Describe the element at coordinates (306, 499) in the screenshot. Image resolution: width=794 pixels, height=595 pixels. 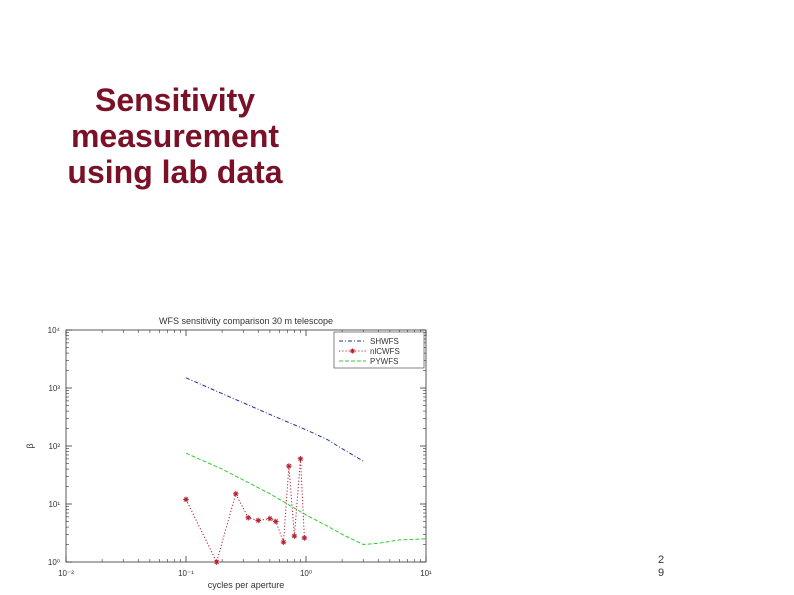
I see `series-line-pywfs` at that location.